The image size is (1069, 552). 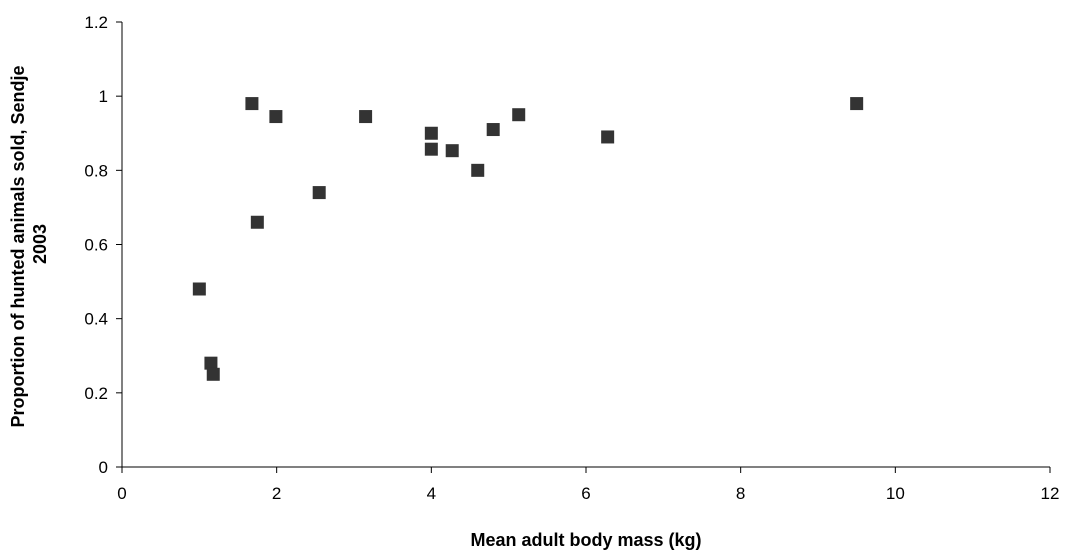 What do you see at coordinates (276, 493) in the screenshot?
I see `x-tick-label: 2` at bounding box center [276, 493].